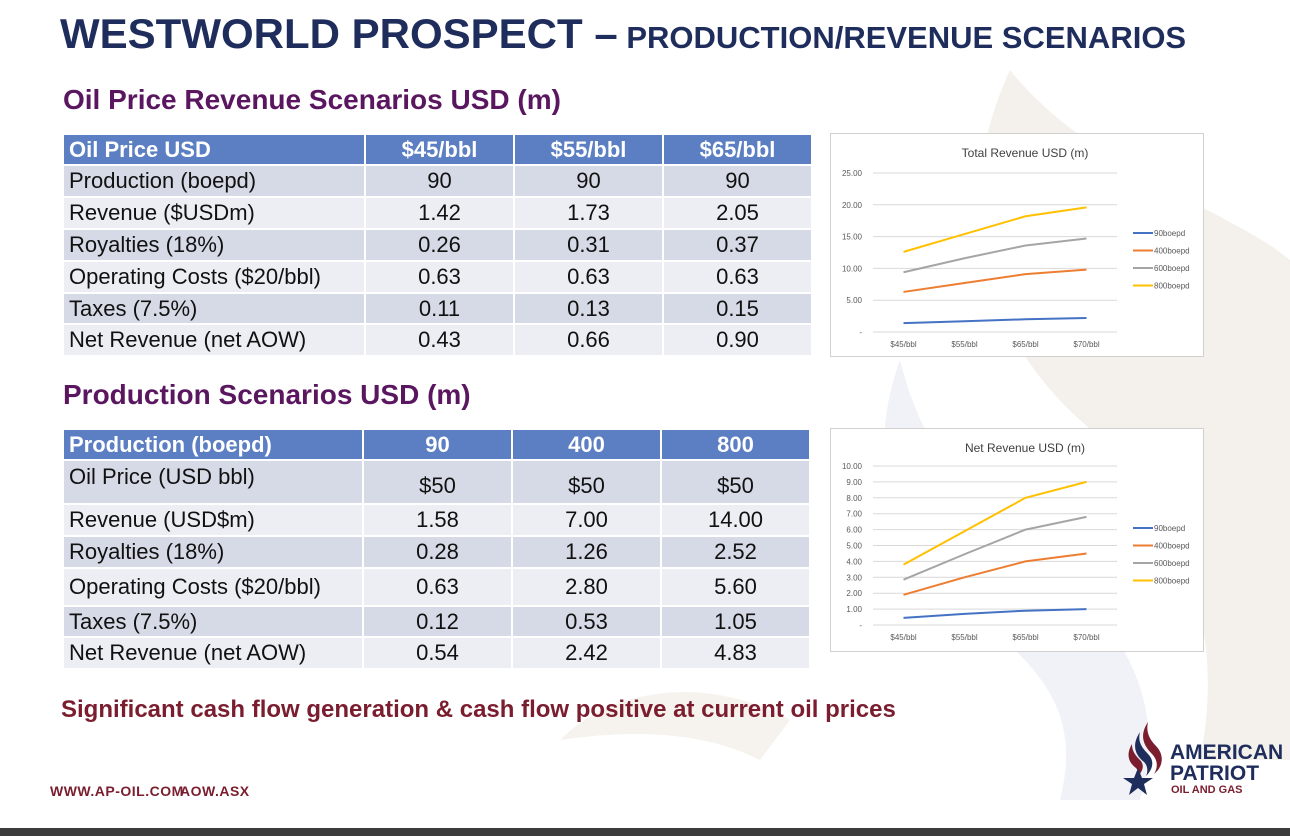  I want to click on table-header-cell: 400, so click(586, 444).